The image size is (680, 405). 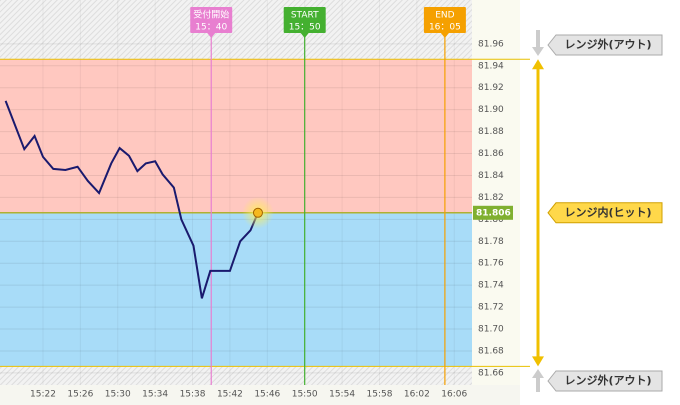 I want to click on y-tick-label: 81.90, so click(x=491, y=110).